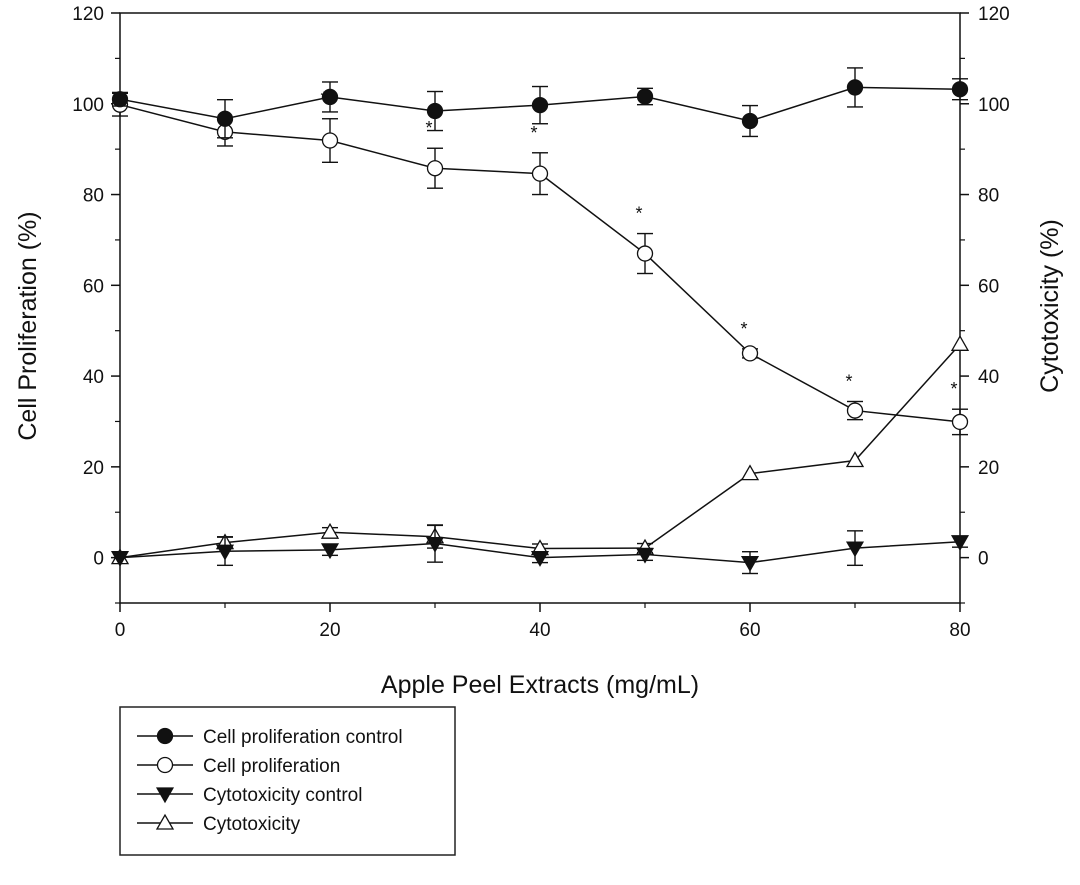 The width and height of the screenshot is (1080, 885). I want to click on x-tick-label: 0, so click(120, 630).